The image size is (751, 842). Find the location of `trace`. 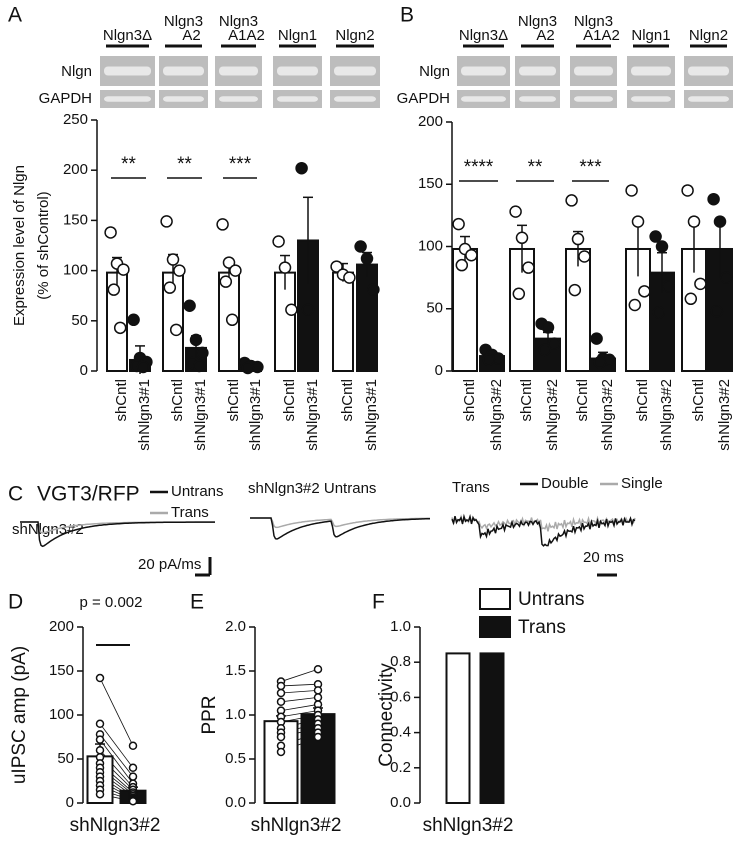

trace is located at coordinates (543, 530).